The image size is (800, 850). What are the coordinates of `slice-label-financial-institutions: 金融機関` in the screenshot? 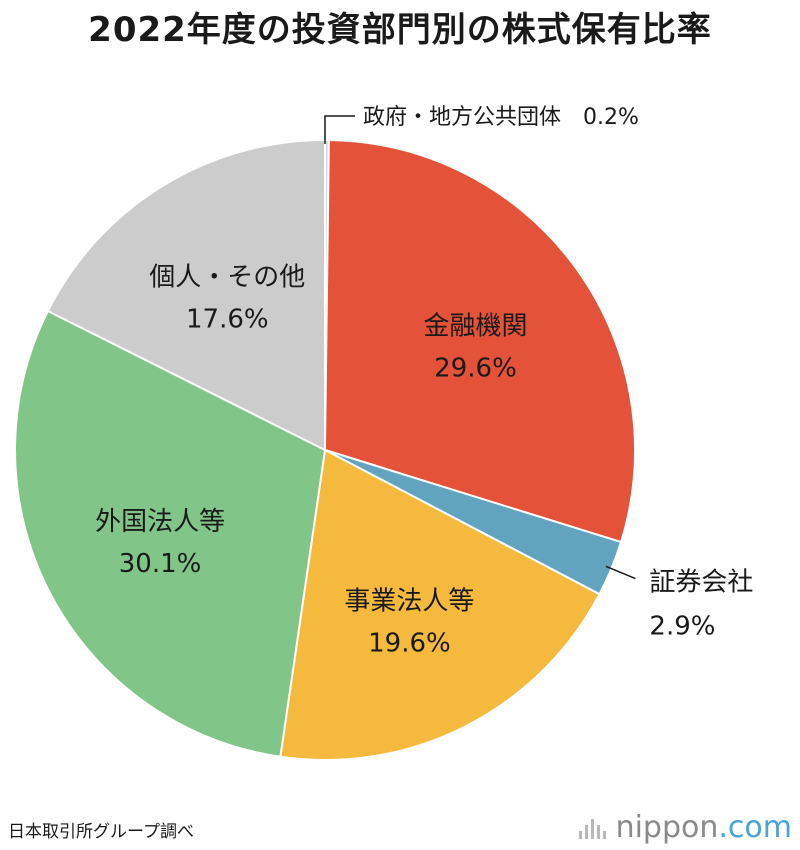 It's located at (475, 327).